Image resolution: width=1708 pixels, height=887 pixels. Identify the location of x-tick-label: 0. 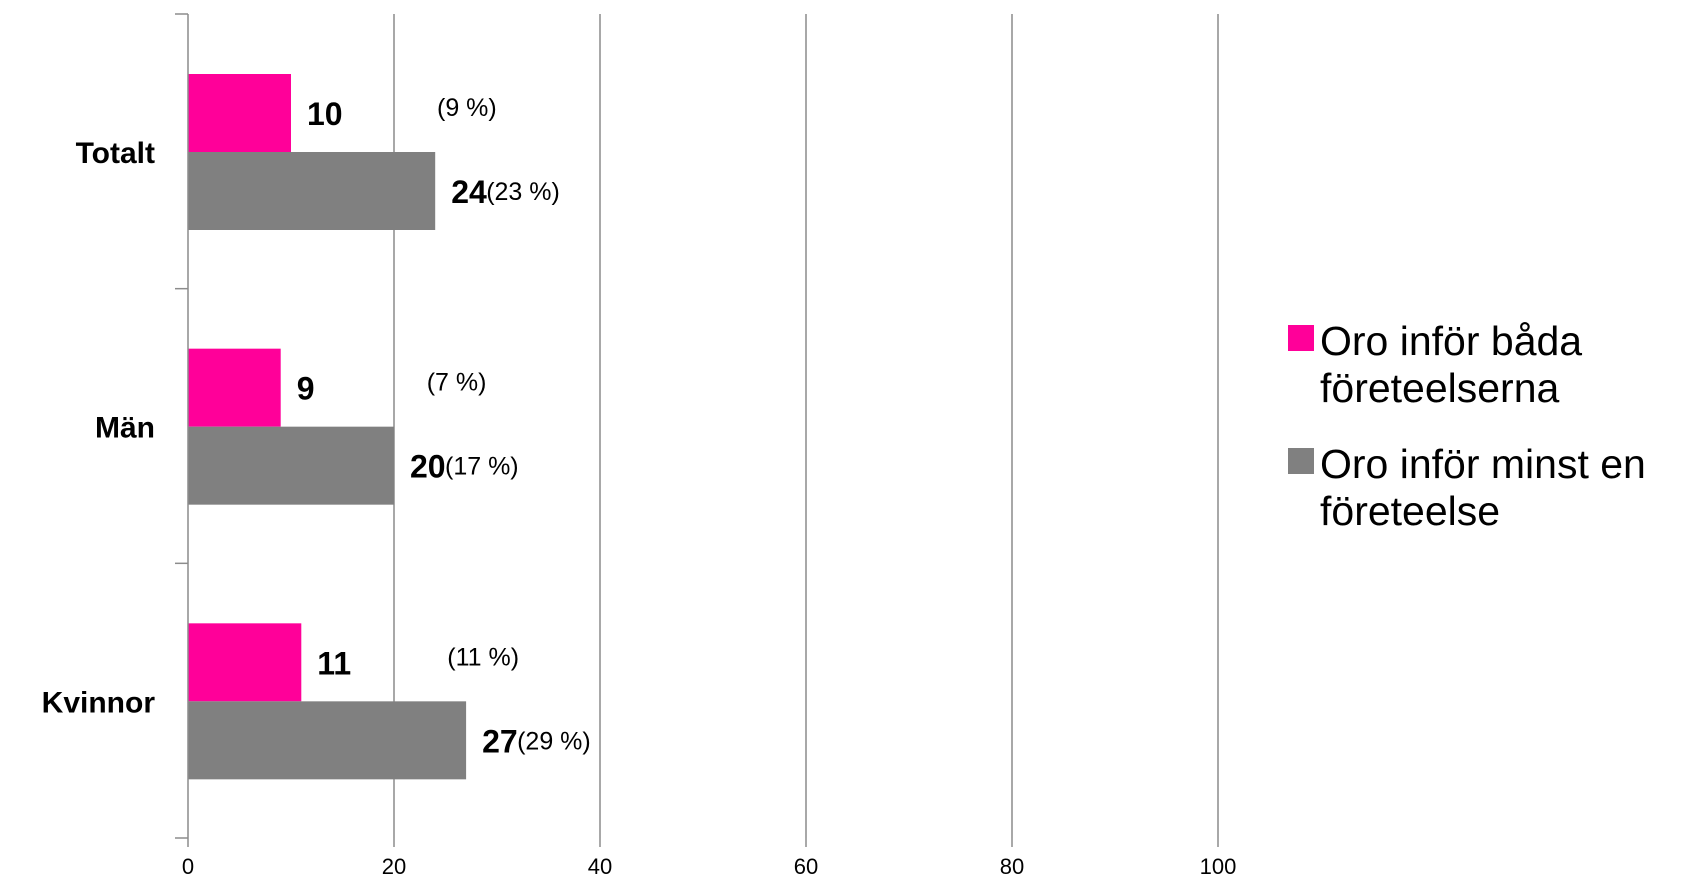
(188, 866).